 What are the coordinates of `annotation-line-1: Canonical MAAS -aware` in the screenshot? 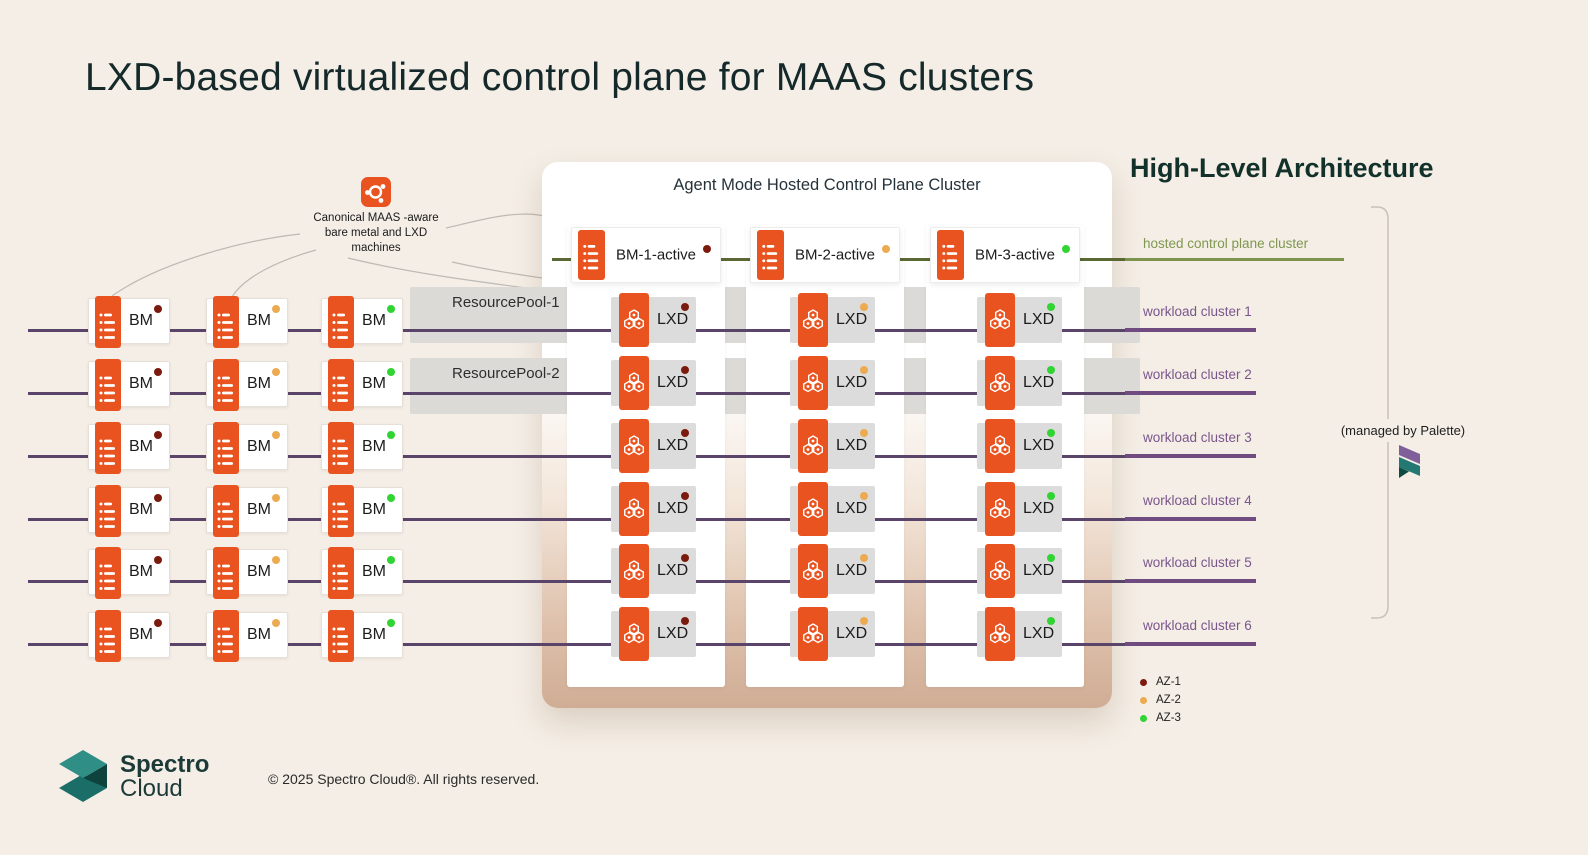 It's located at (376, 218).